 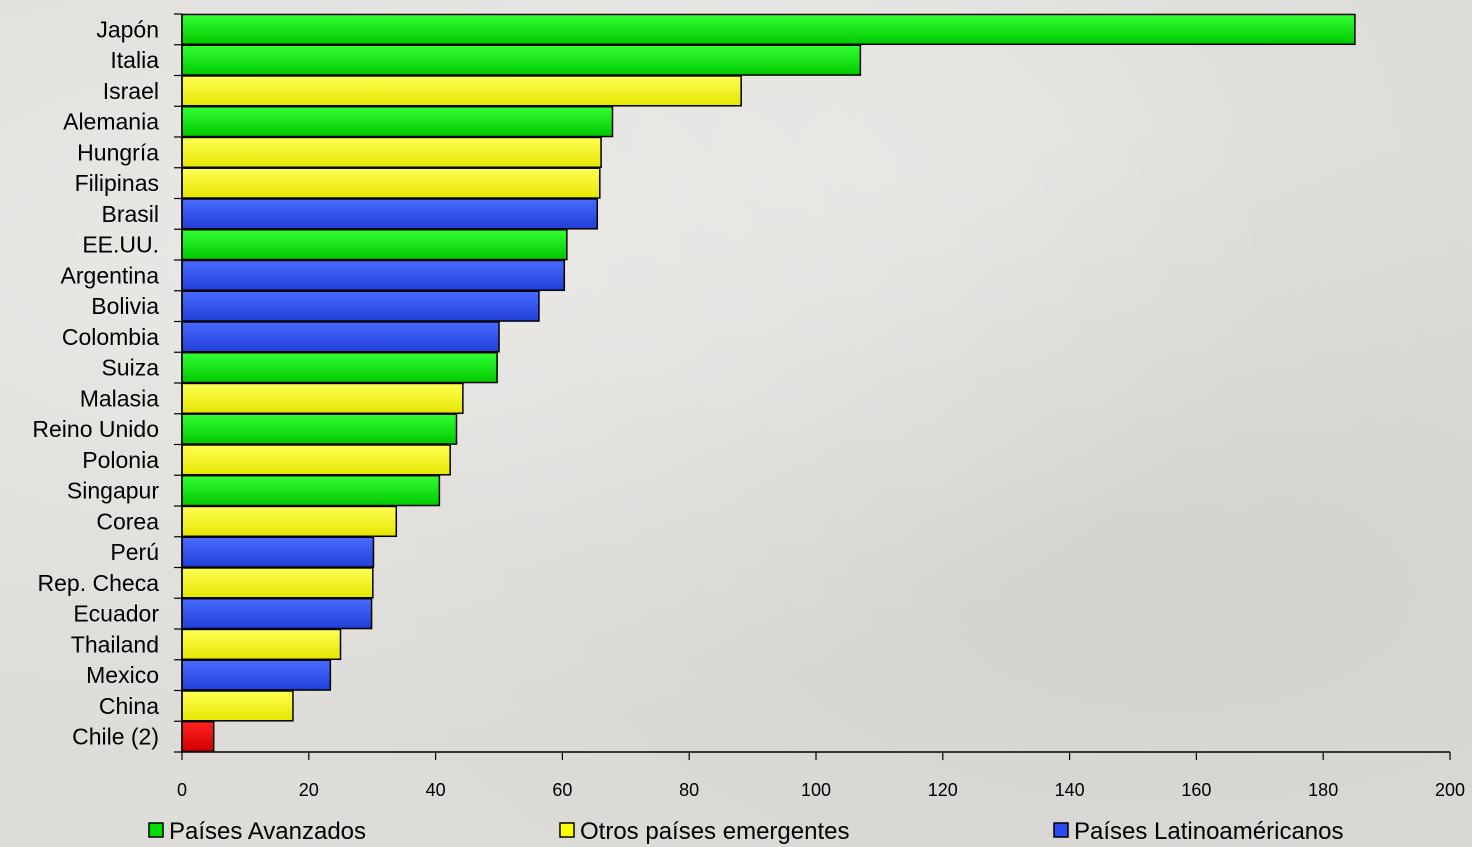 I want to click on x-tick-label-40: 40, so click(x=436, y=790).